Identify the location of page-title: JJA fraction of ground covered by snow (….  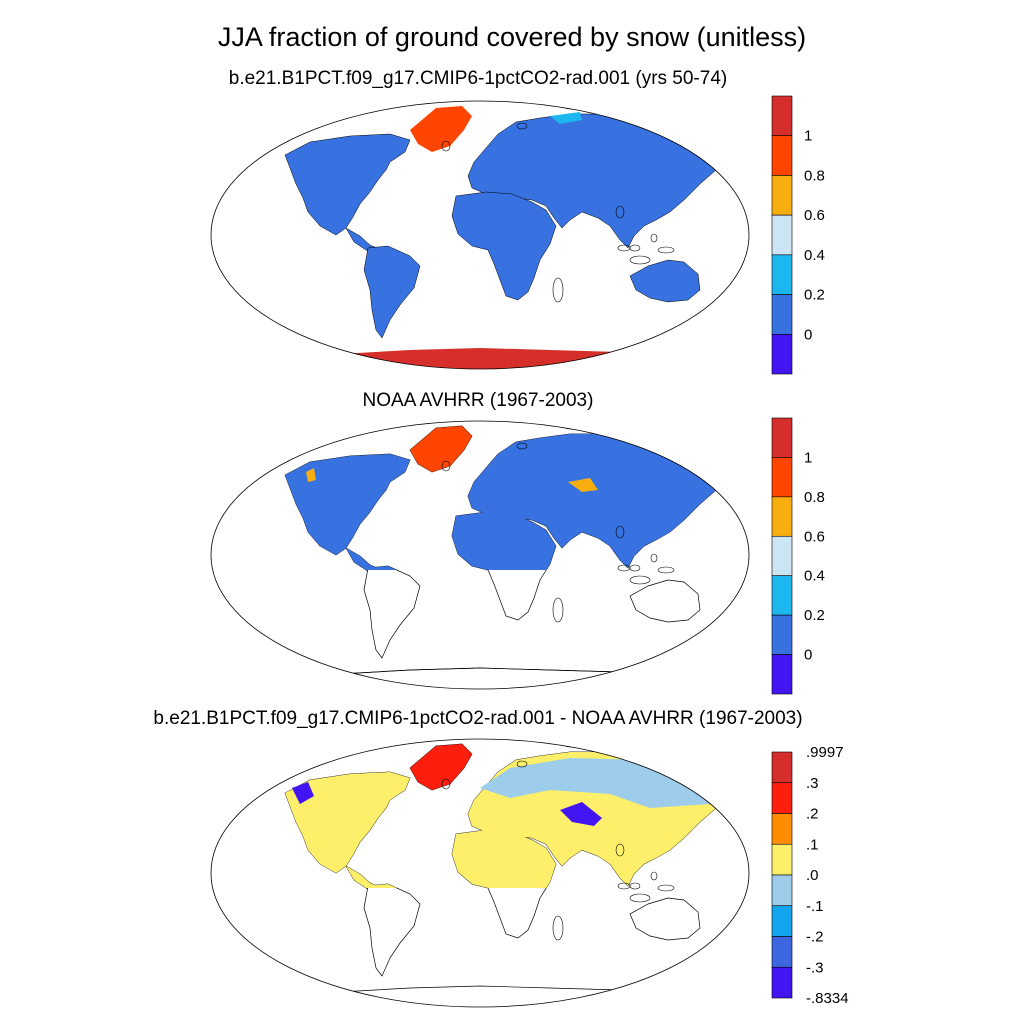
(512, 37).